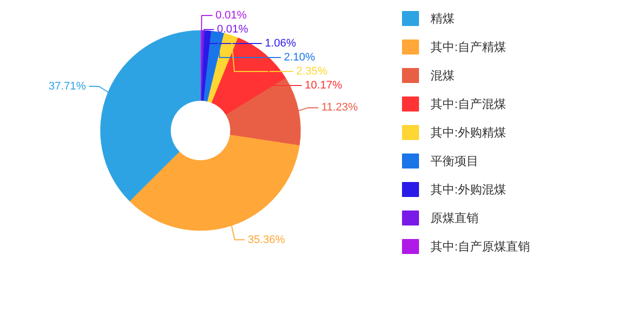 The width and height of the screenshot is (630, 330). I want to click on legend-label: 其中:自产精煤, so click(468, 47).